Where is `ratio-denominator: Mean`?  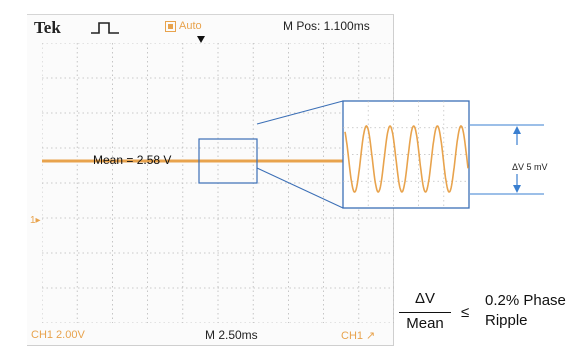
ratio-denominator: Mean is located at coordinates (425, 323).